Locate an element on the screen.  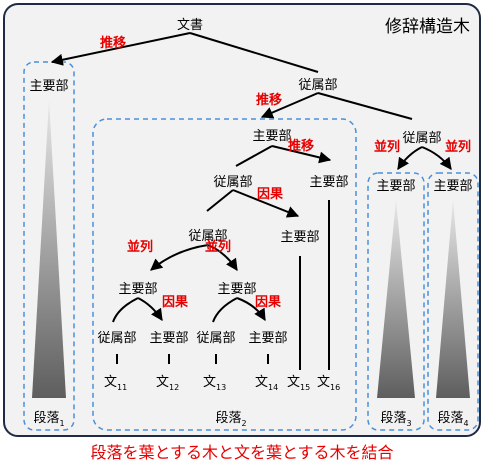
root-node: 文書 is located at coordinates (190, 25).